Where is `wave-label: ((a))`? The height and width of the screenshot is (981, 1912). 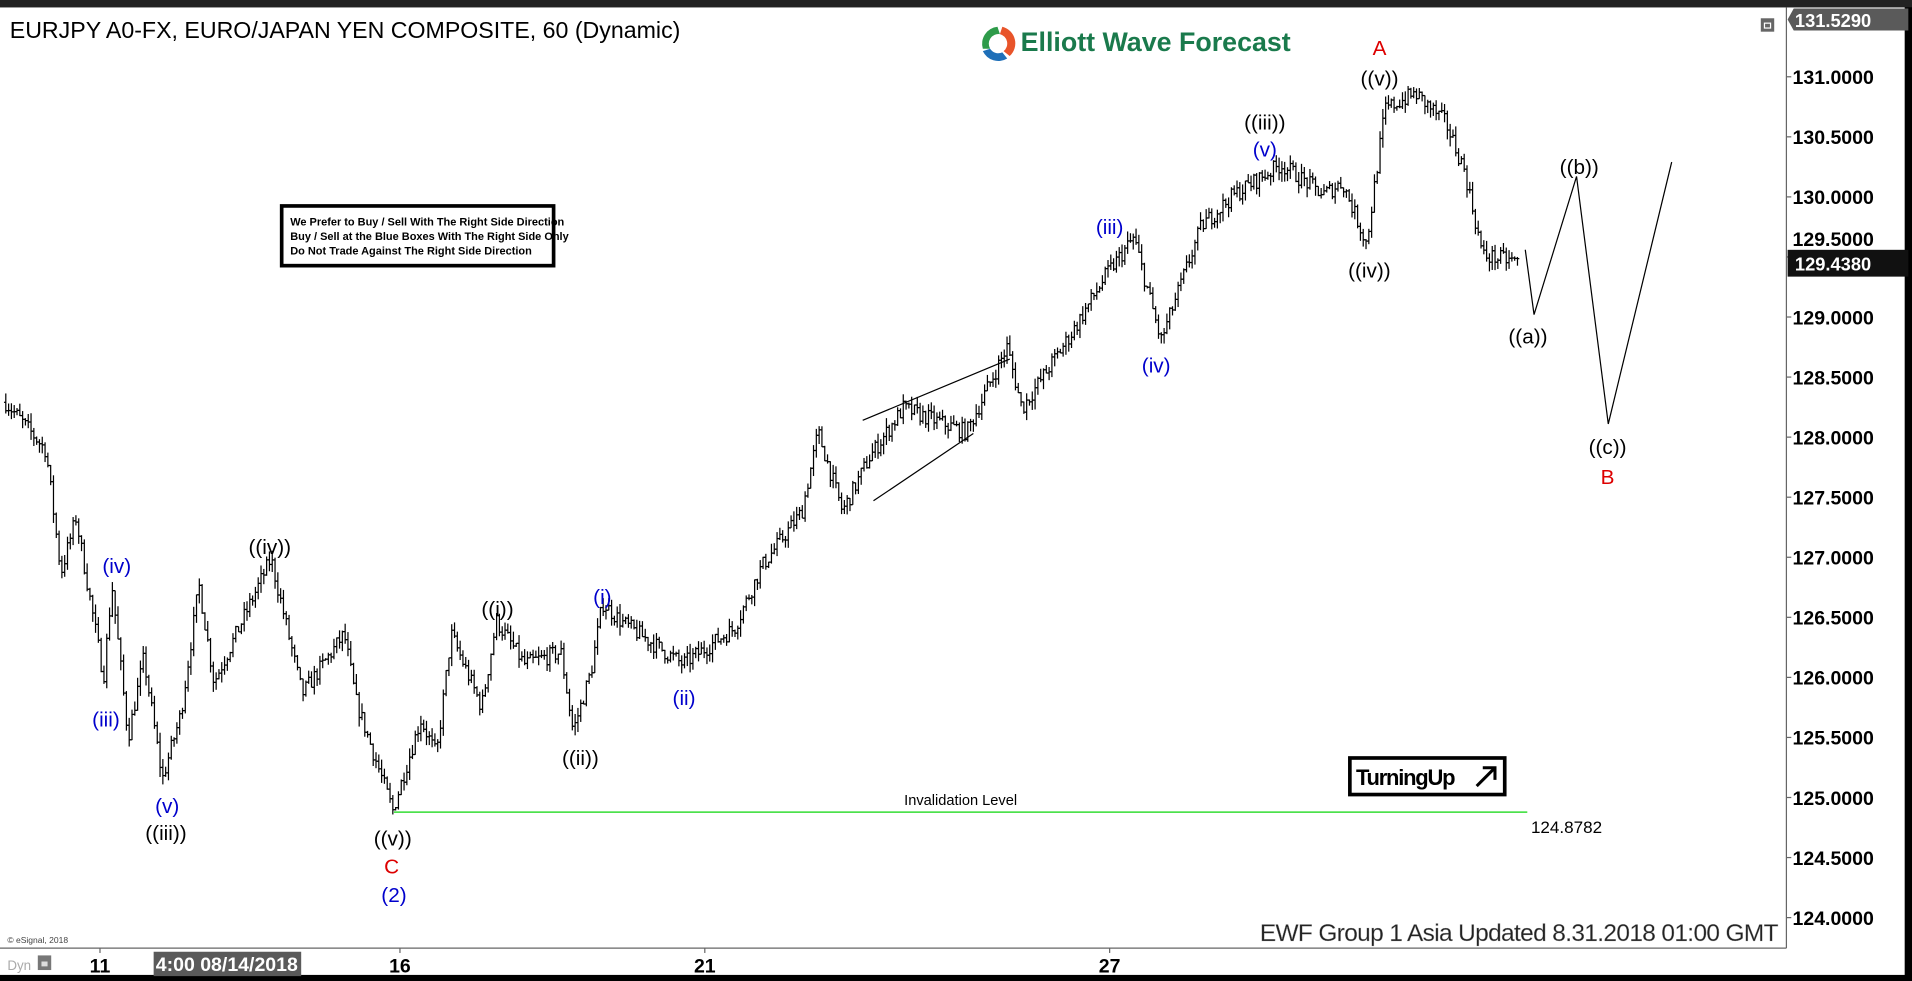 wave-label: ((a)) is located at coordinates (1527, 337).